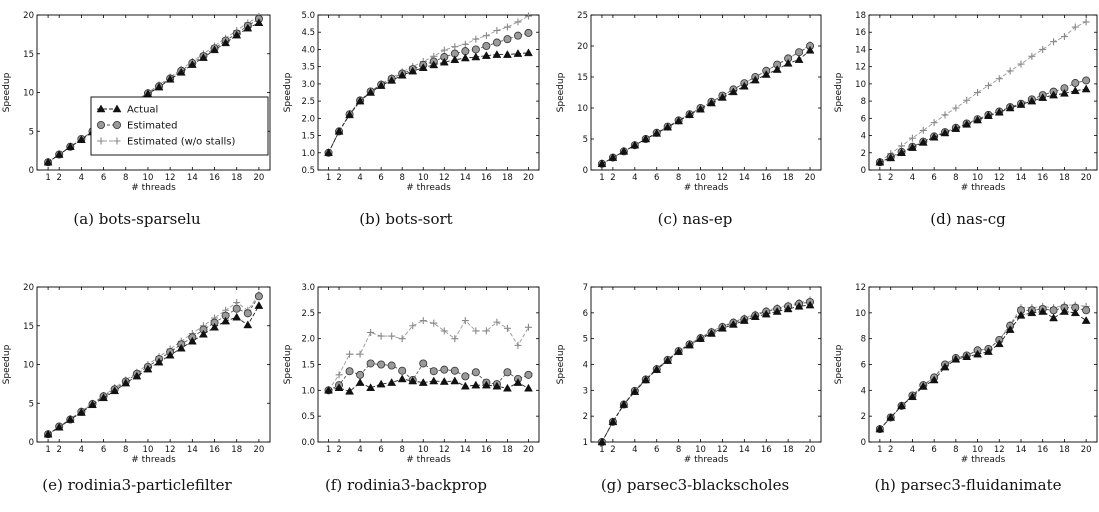 Image resolution: width=1099 pixels, height=512 pixels. I want to click on series-line-actual, so click(153, 370).